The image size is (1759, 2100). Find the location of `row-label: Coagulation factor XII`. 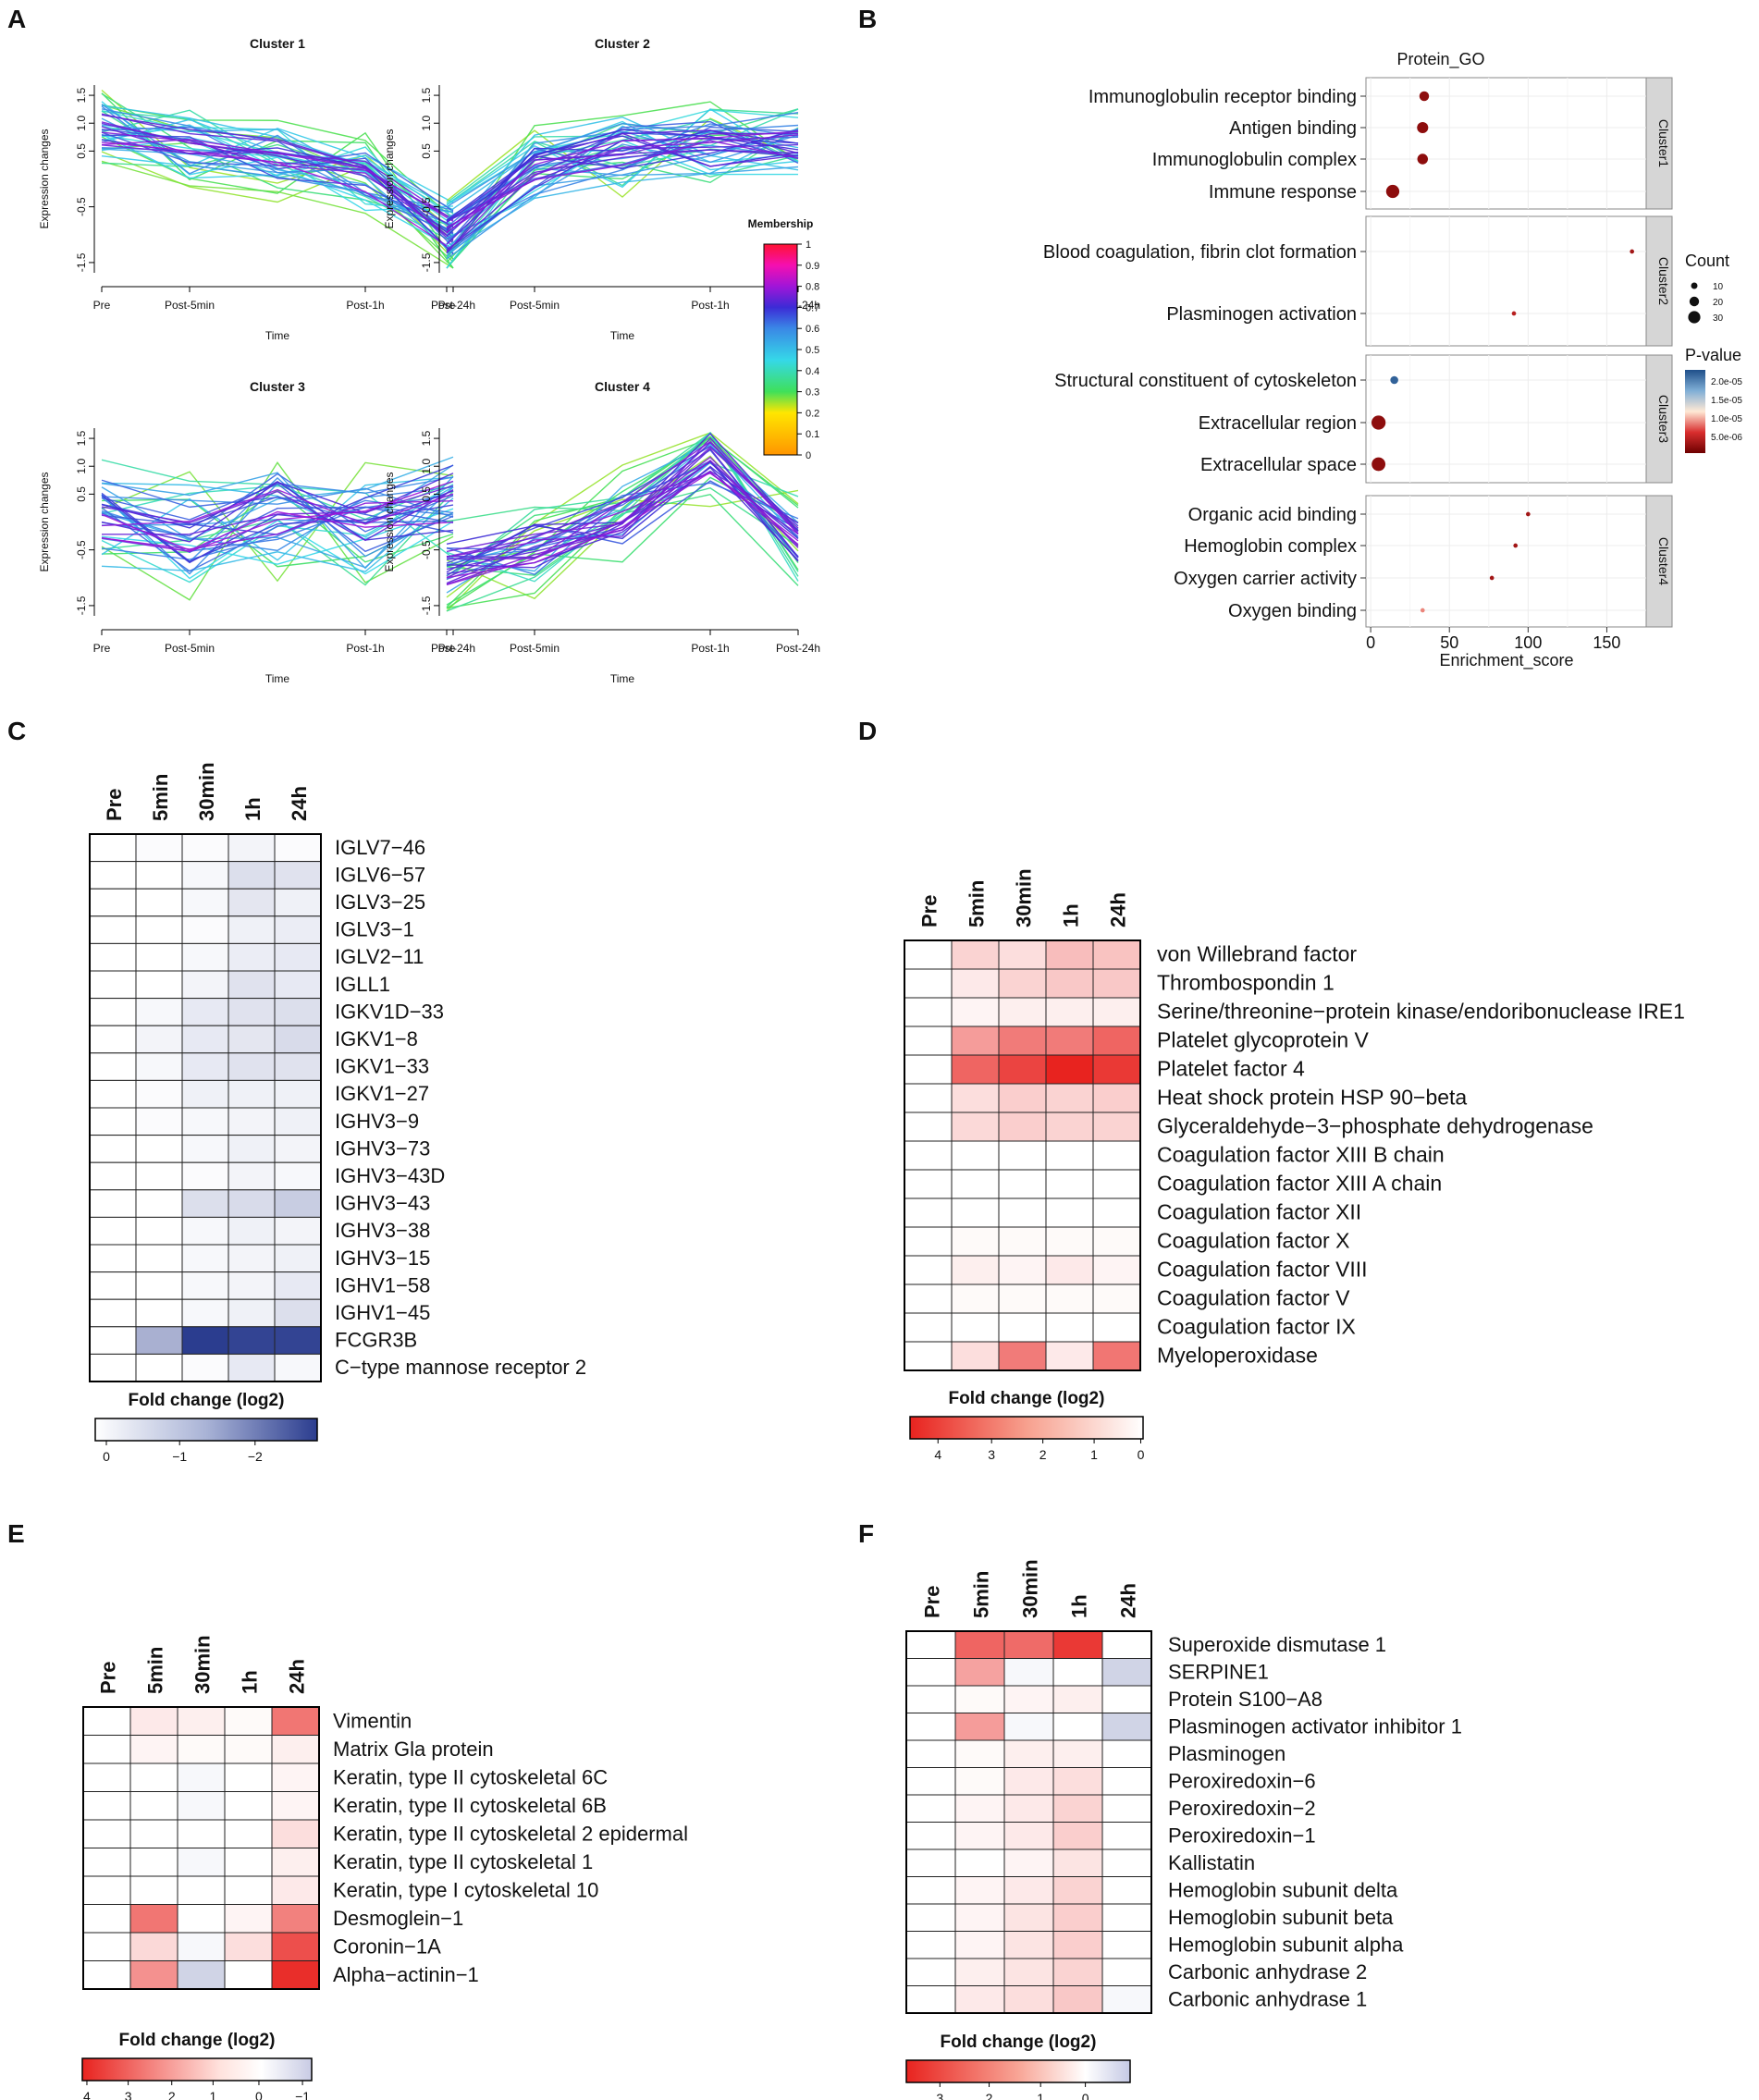

row-label: Coagulation factor XII is located at coordinates (1259, 1212).